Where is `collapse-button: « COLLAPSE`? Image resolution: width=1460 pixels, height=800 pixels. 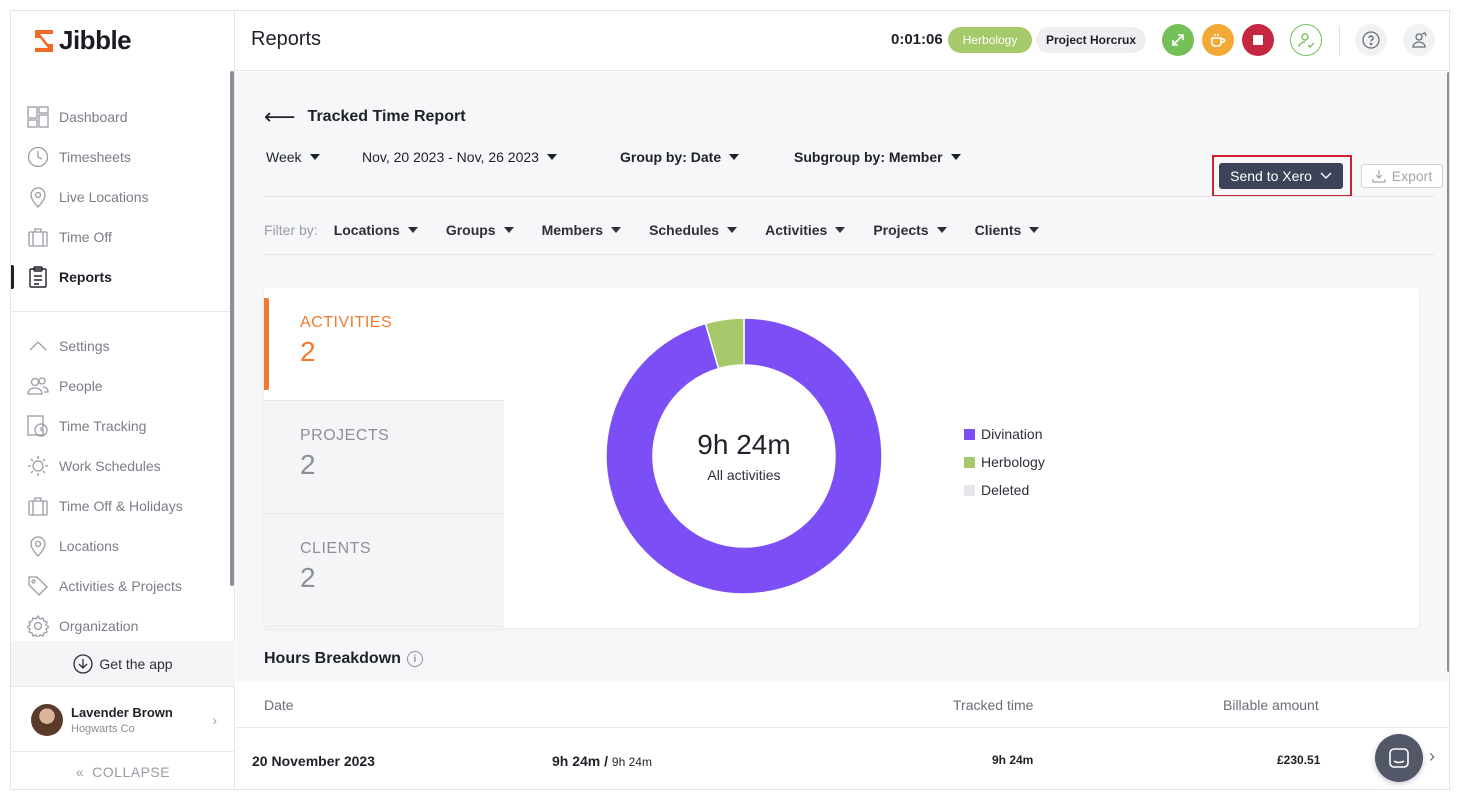
collapse-button: « COLLAPSE is located at coordinates (123, 771).